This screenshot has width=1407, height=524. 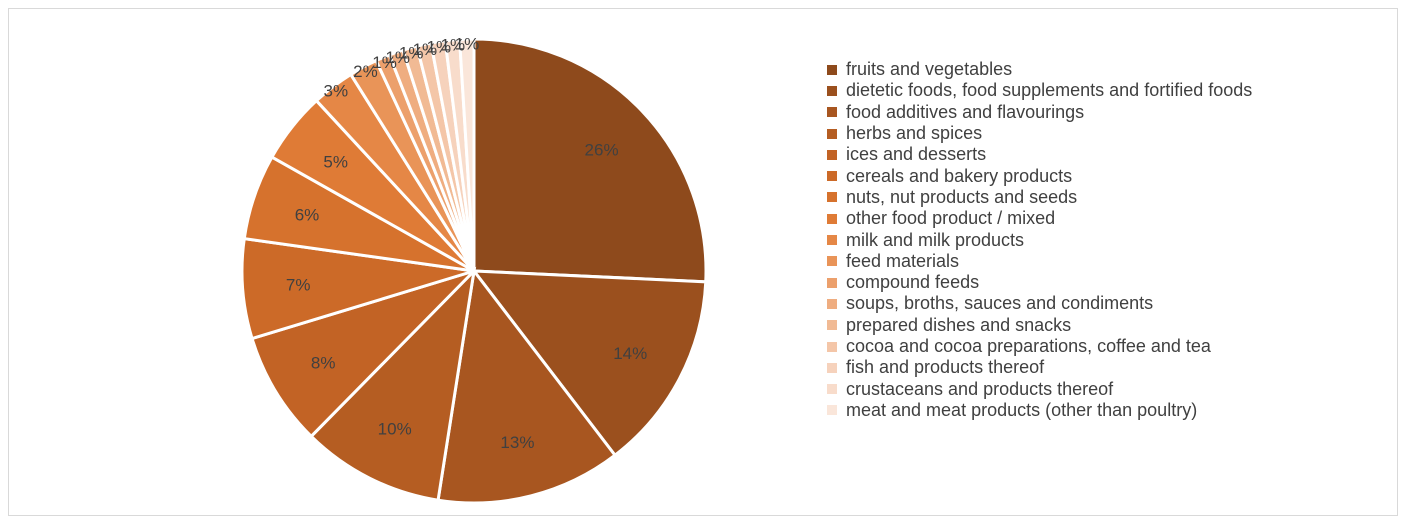 What do you see at coordinates (1039, 154) in the screenshot?
I see `legend-item: ices and desserts` at bounding box center [1039, 154].